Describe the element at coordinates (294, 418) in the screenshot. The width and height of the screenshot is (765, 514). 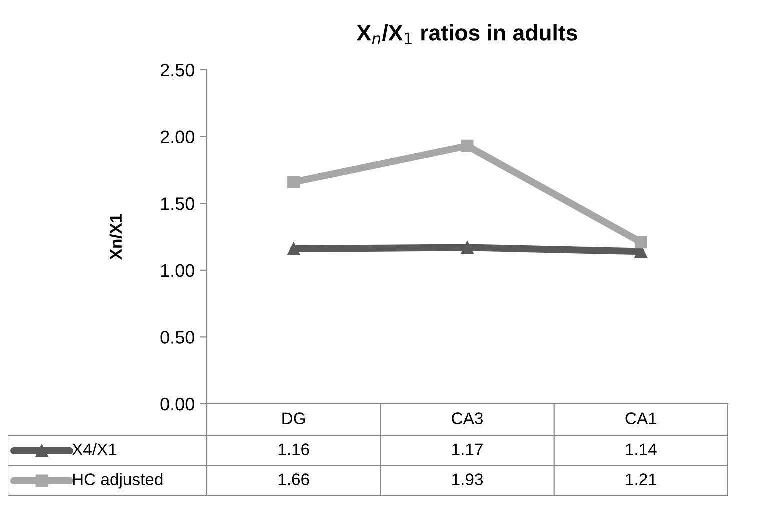
I see `x-tick-label: DG` at that location.